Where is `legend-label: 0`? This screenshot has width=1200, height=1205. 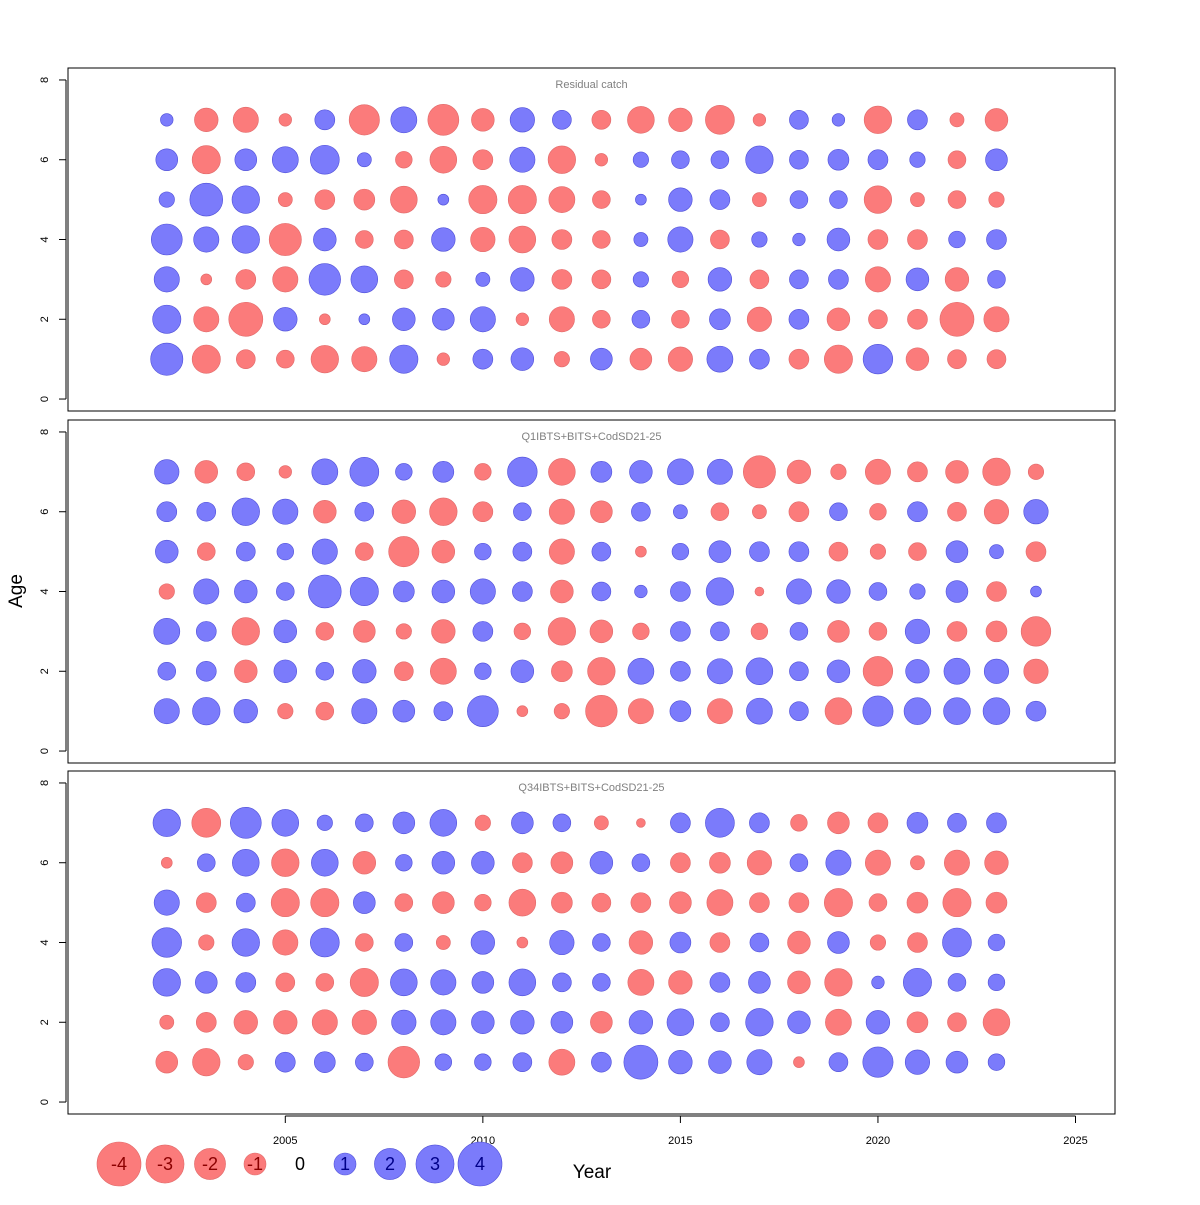 legend-label: 0 is located at coordinates (300, 1164).